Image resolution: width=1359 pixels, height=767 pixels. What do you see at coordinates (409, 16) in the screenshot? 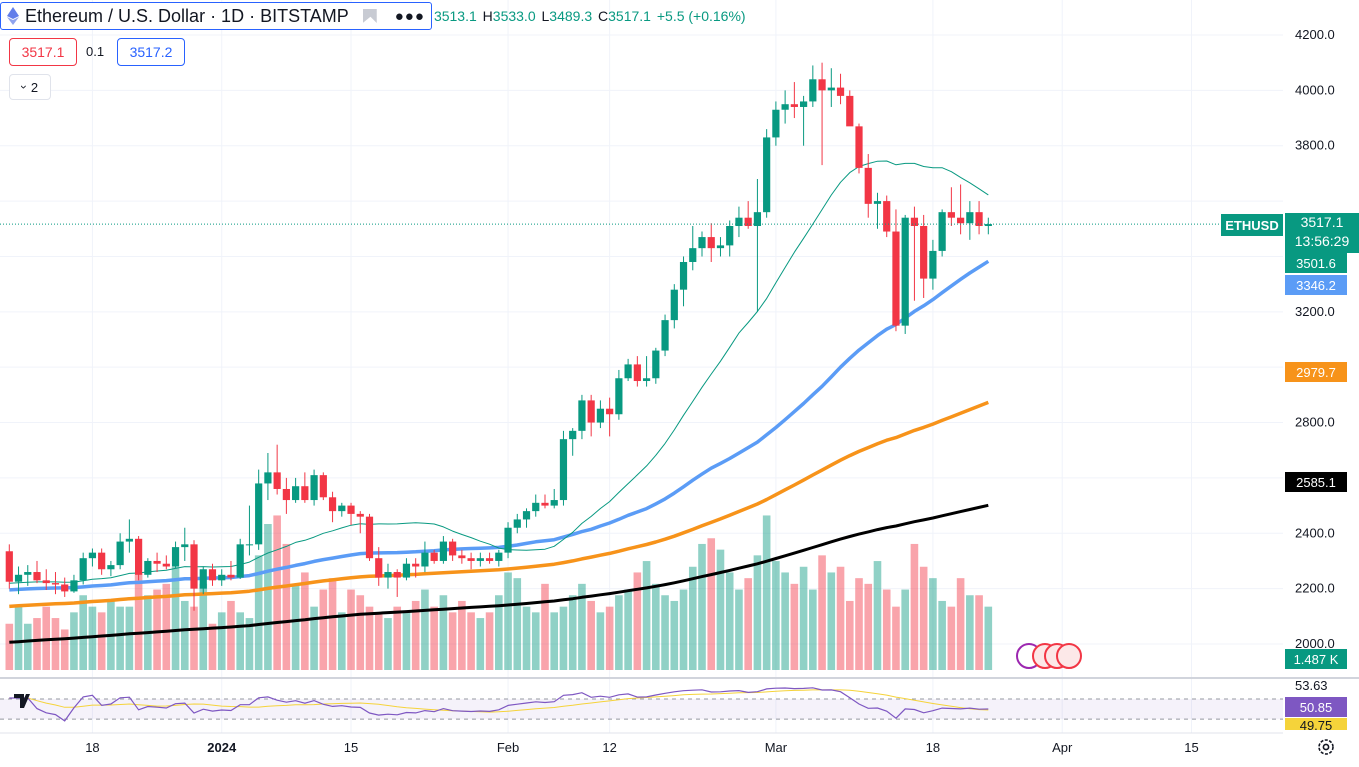
I see `more-options-icon: ●●●` at bounding box center [409, 16].